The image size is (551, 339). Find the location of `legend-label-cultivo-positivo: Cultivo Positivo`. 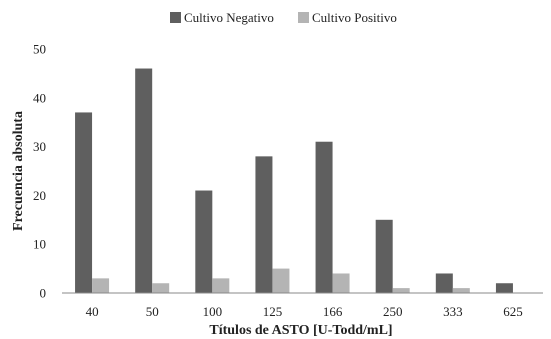

legend-label-cultivo-positivo: Cultivo Positivo is located at coordinates (354, 17).